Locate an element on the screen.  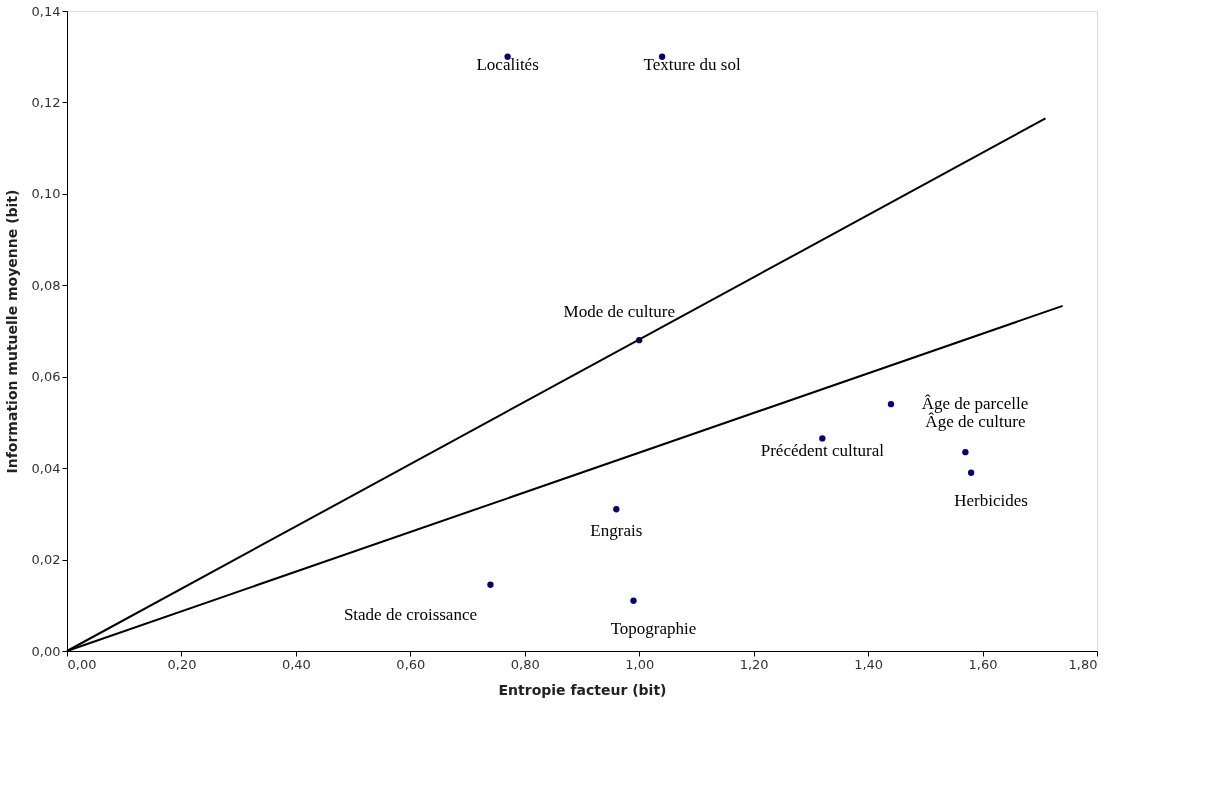
y-tick-label: 0,12 is located at coordinates (46, 102).